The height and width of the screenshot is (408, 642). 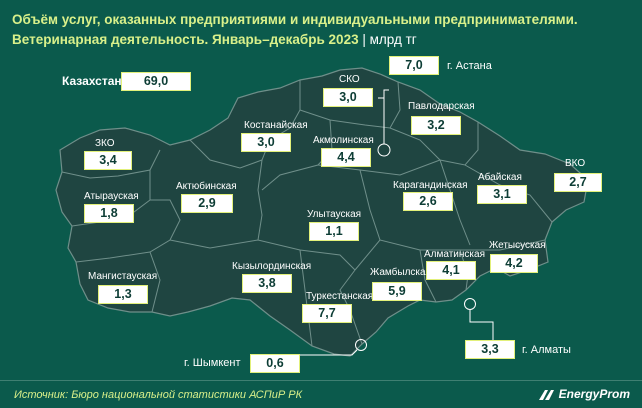 What do you see at coordinates (212, 363) in the screenshot?
I see `shymkent-label: г. Шымкент` at bounding box center [212, 363].